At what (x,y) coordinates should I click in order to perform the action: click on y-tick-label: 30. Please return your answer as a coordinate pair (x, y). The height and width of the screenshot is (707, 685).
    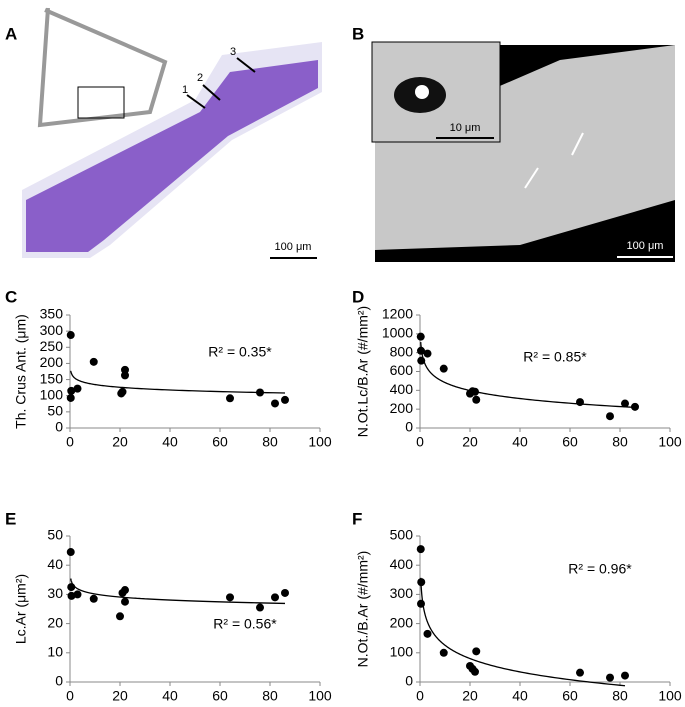
    Looking at the image, I should click on (55, 593).